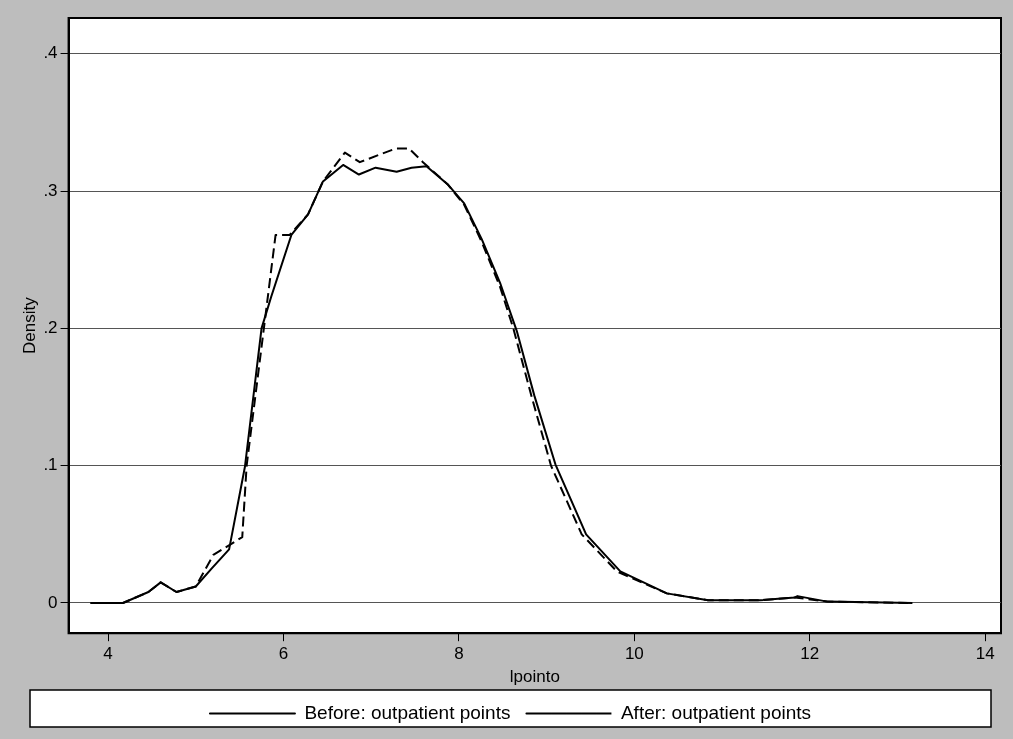 The height and width of the screenshot is (739, 1013). I want to click on legend-label: Before: outpatient points, so click(407, 712).